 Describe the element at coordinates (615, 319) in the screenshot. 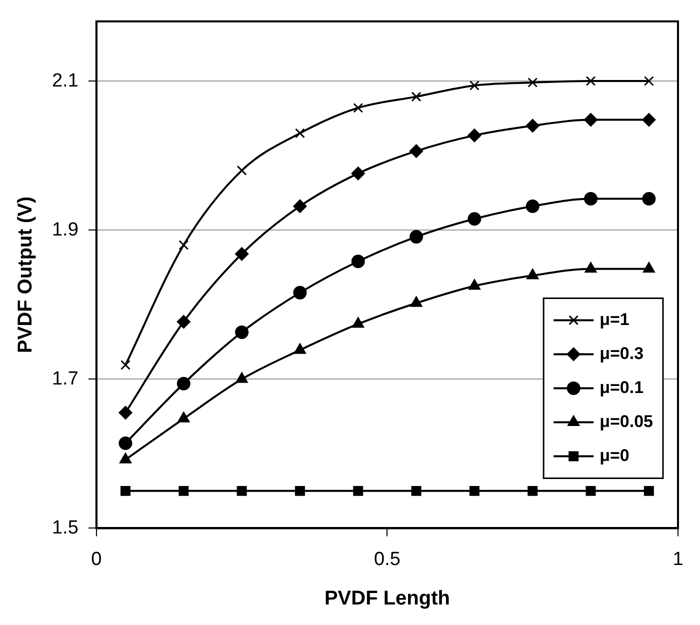

I see `legend-label: μ=1` at that location.